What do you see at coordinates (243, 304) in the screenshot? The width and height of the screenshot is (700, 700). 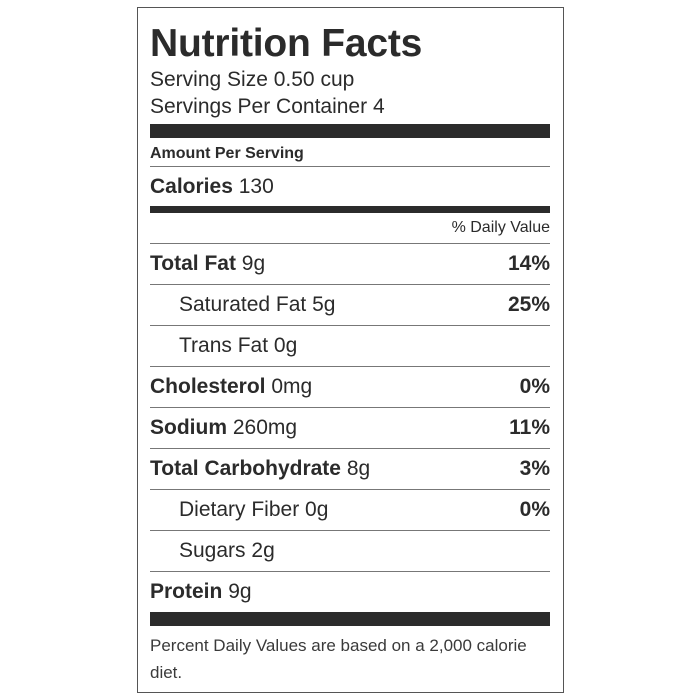 I see `nutrient-name: Saturated Fat` at bounding box center [243, 304].